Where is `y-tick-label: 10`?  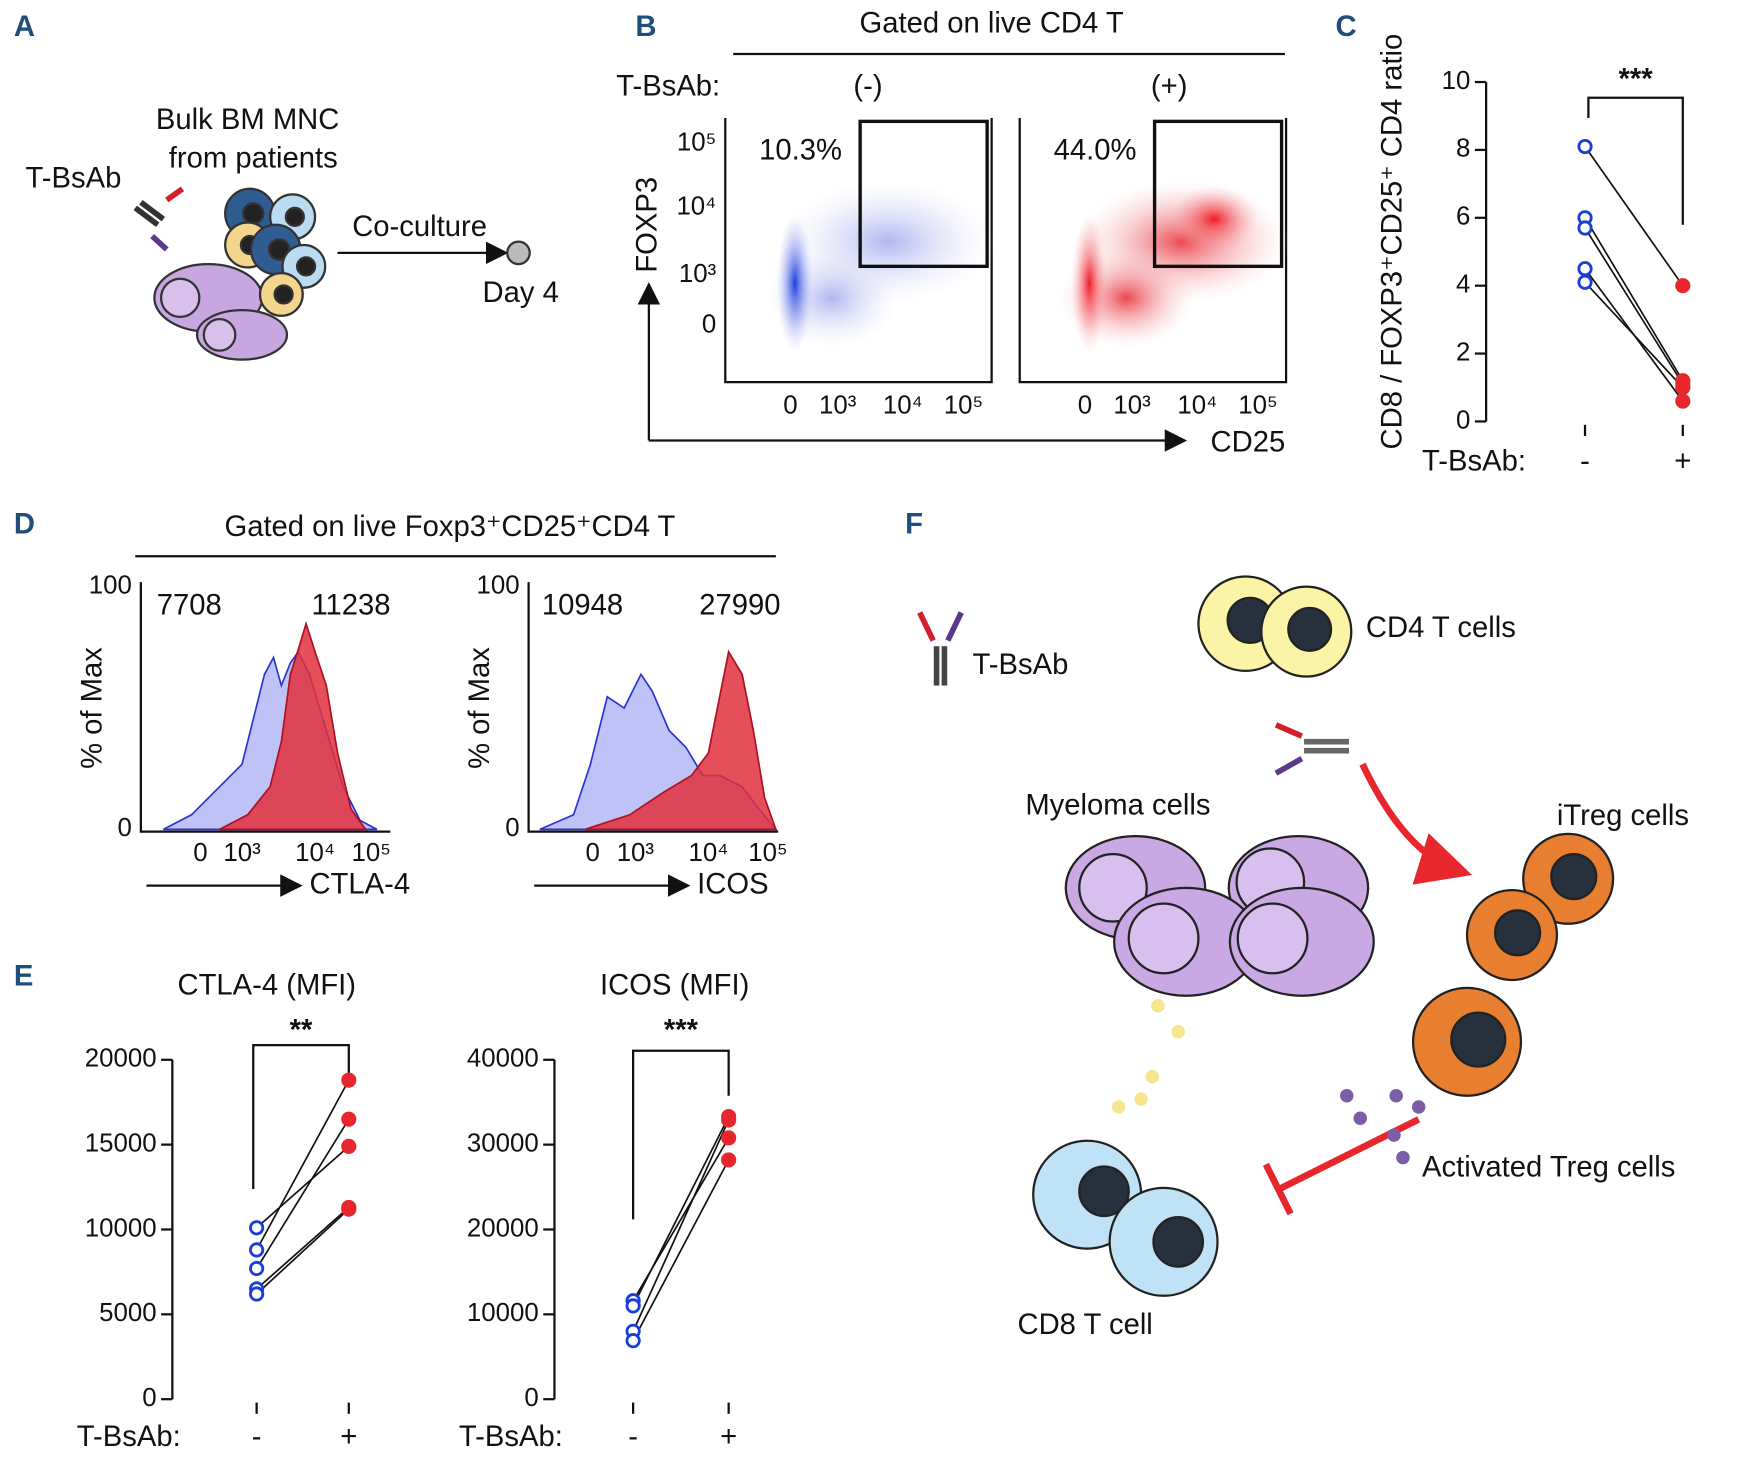 y-tick-label: 10 is located at coordinates (1456, 81).